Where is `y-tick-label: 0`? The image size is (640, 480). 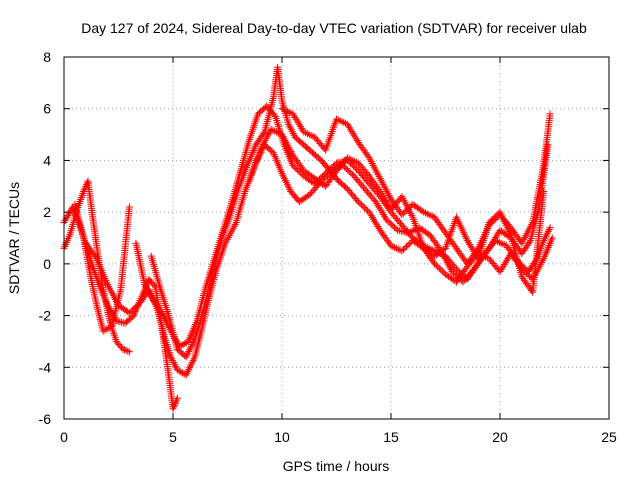 y-tick-label: 0 is located at coordinates (47, 264).